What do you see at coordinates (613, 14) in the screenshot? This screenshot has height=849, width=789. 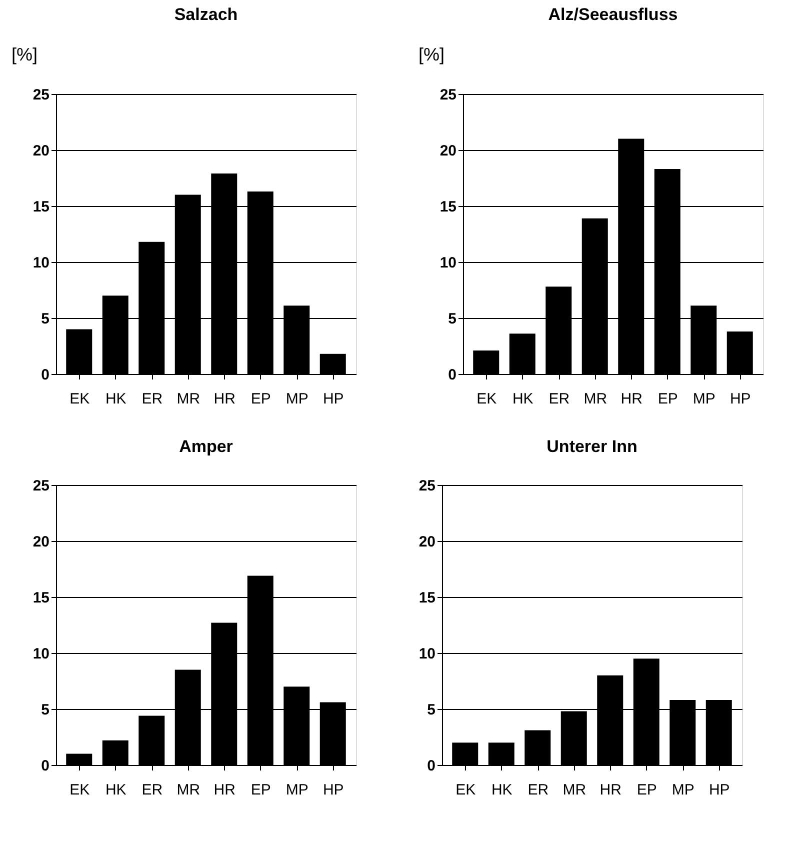 I see `chart-title: Alz/Seeausfluss` at bounding box center [613, 14].